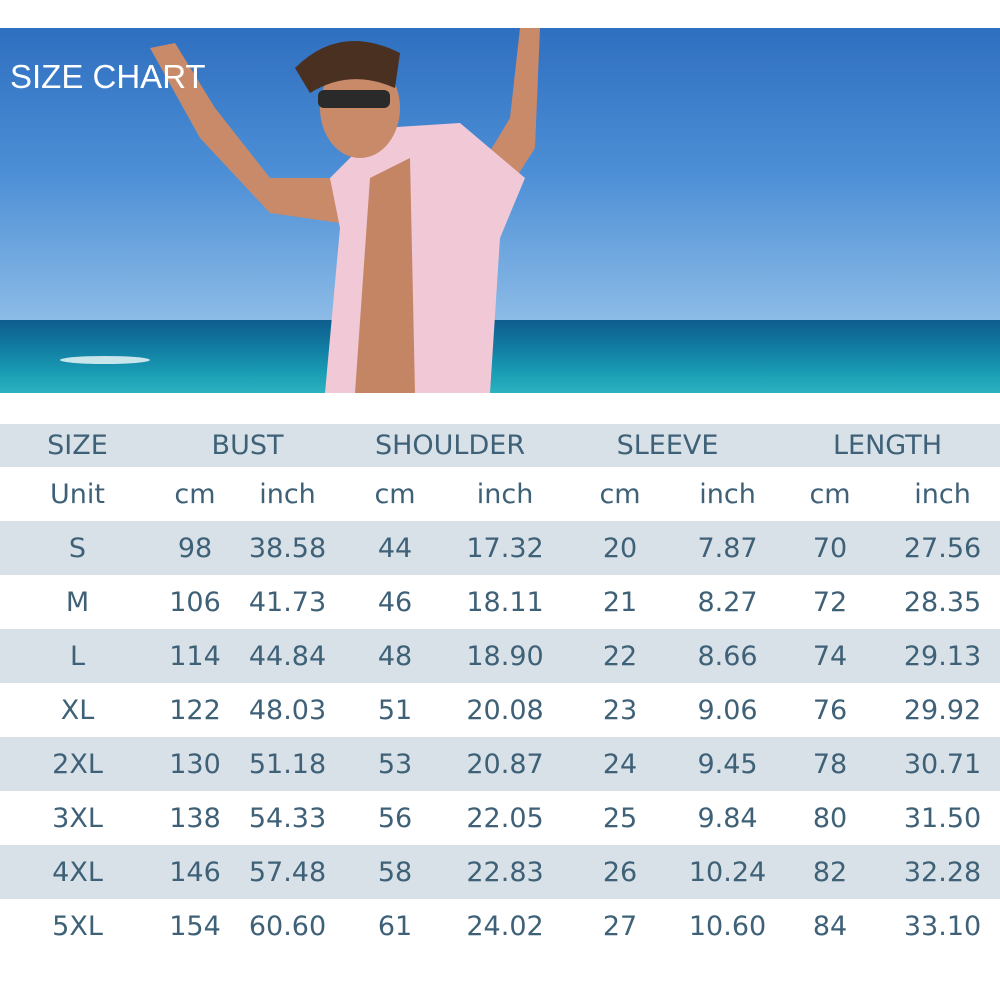 This screenshot has height=1000, width=1000. Describe the element at coordinates (728, 872) in the screenshot. I see `value-cell: 10.24` at that location.